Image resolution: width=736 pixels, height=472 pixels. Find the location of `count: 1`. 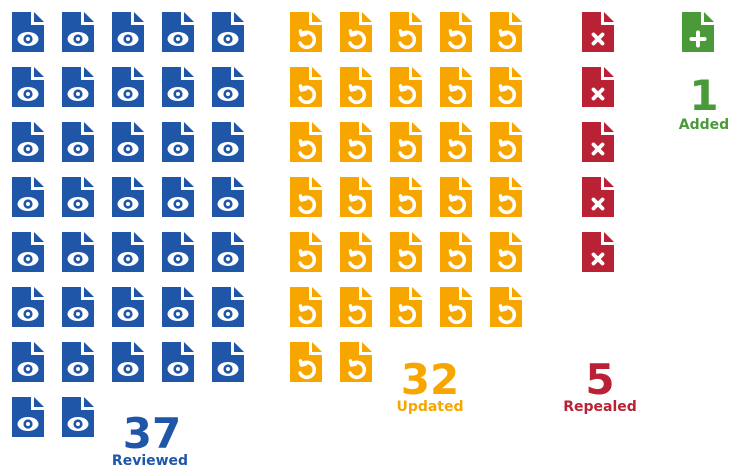

count: 1 is located at coordinates (703, 95).